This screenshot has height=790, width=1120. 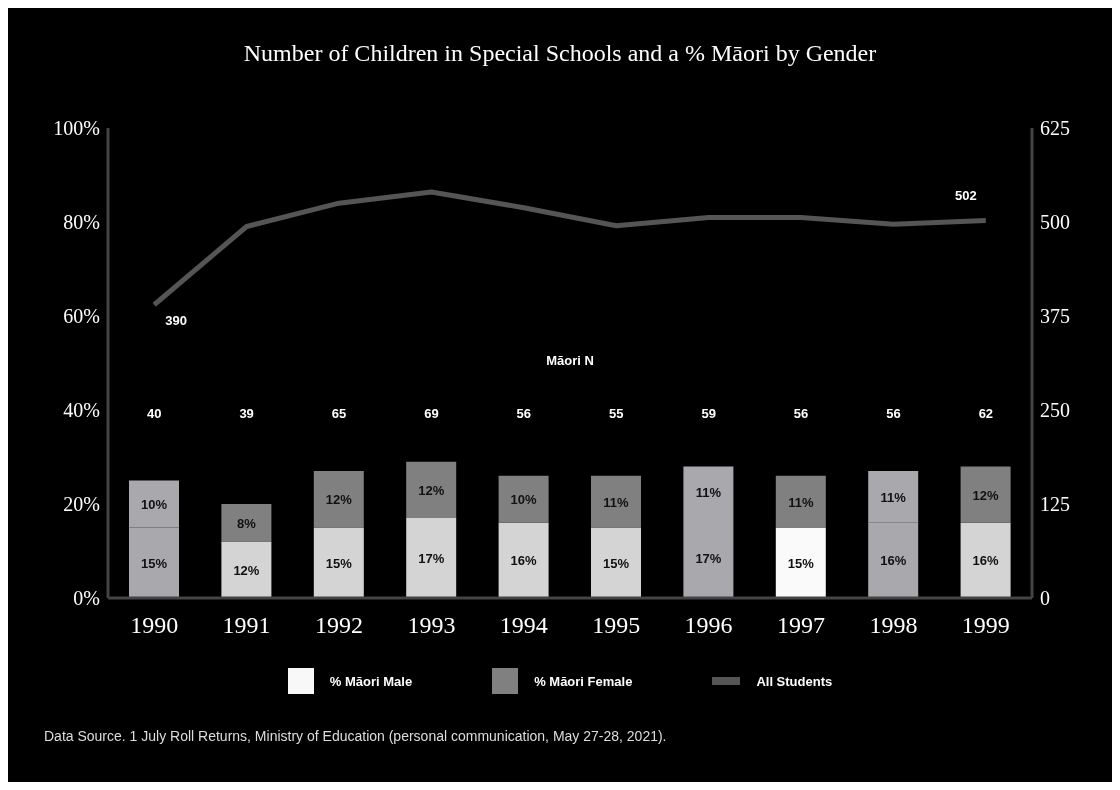 I want to click on legend-label: % Māori Male, so click(x=371, y=681).